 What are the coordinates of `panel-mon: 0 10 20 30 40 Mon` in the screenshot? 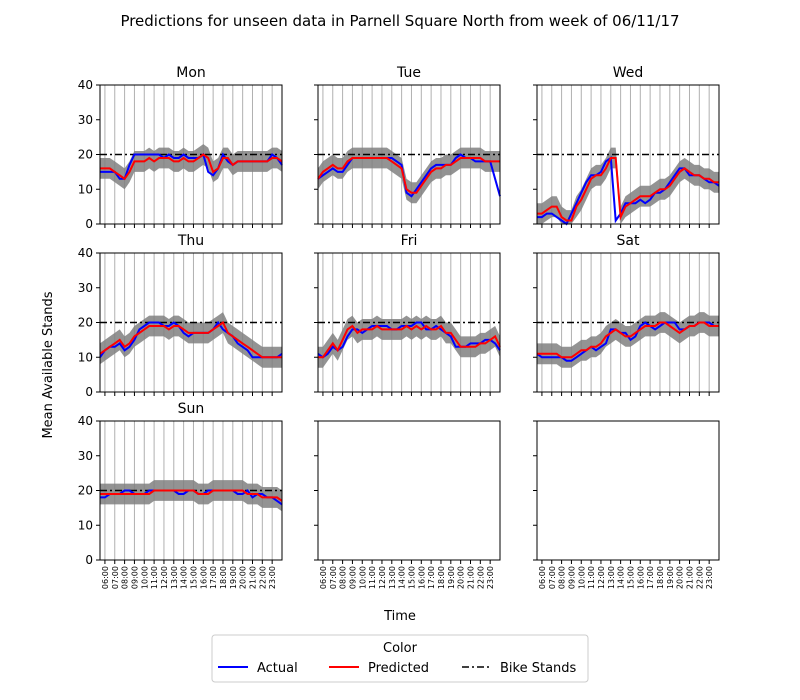 It's located at (180, 148).